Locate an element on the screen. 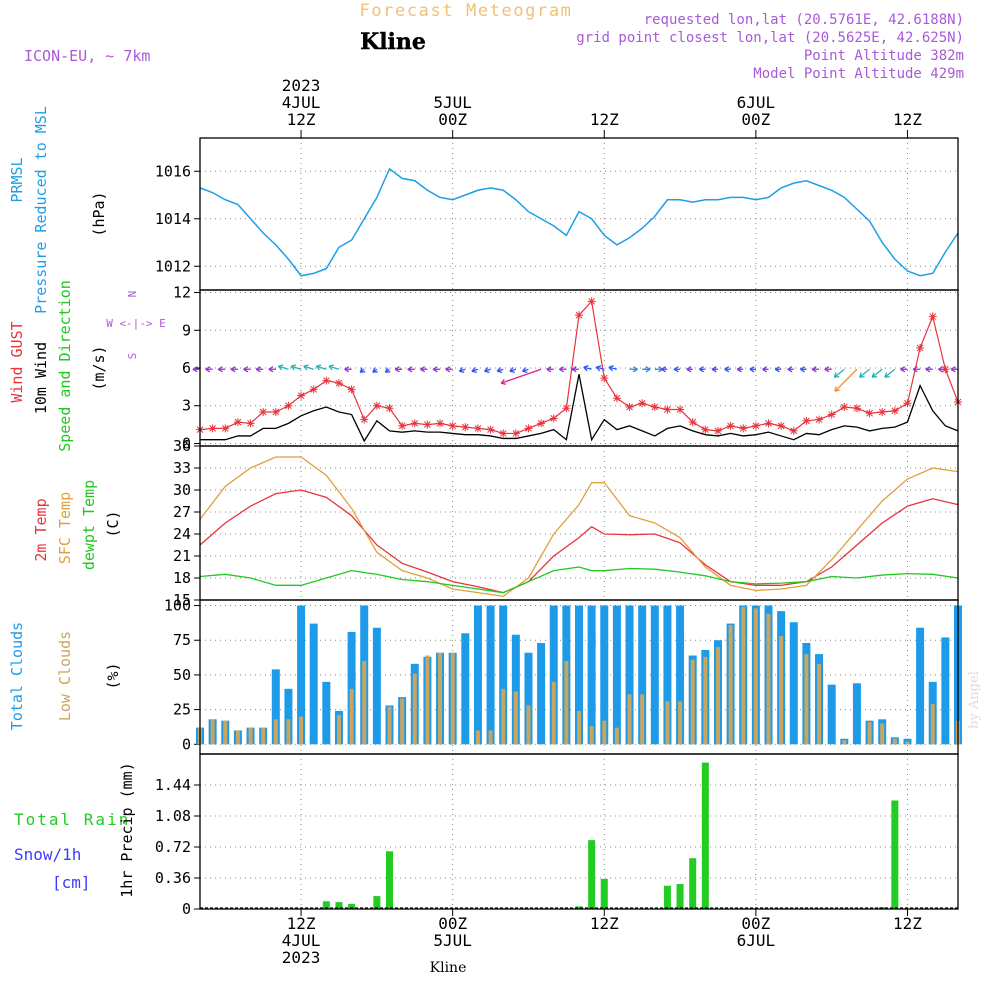 The image size is (1000, 1000). temp-dewpoint-label: dewpt Temp is located at coordinates (89, 525).